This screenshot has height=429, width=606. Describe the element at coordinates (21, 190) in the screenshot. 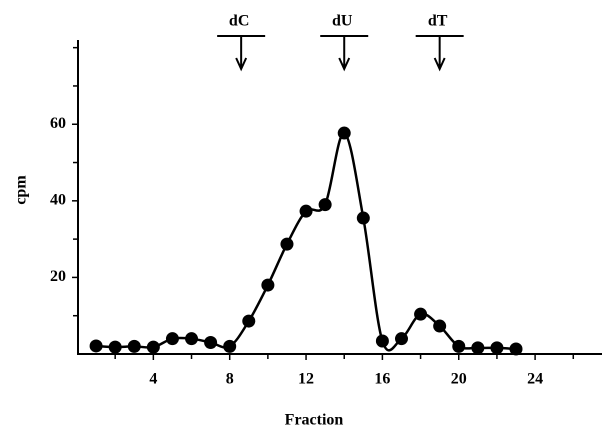

I see `y-axis-label: cpm` at that location.